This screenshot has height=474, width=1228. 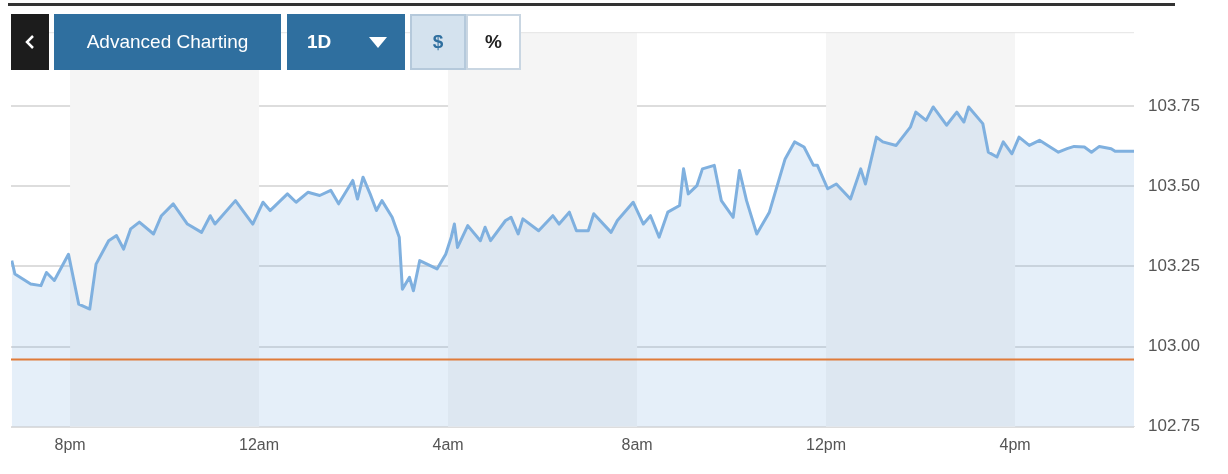 What do you see at coordinates (448, 444) in the screenshot?
I see `x-tick-label: 4am` at bounding box center [448, 444].